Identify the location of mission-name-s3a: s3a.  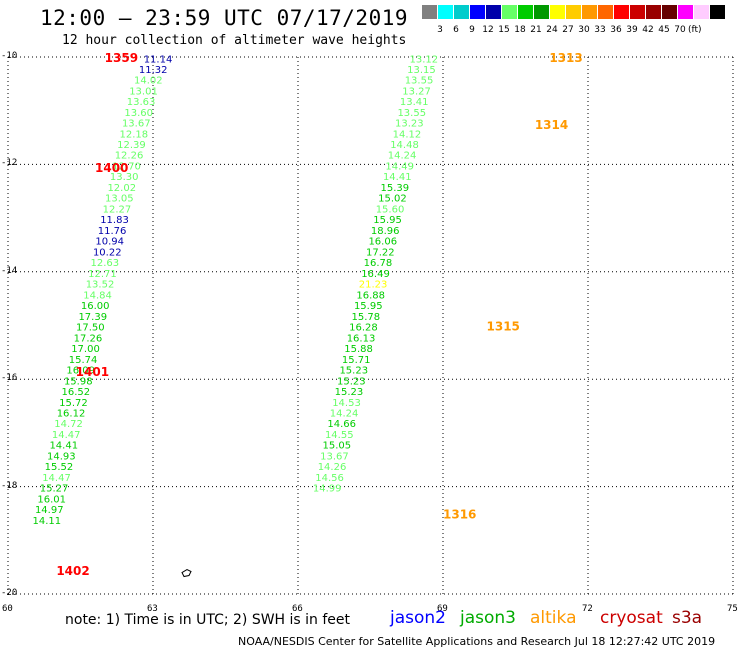
(687, 618).